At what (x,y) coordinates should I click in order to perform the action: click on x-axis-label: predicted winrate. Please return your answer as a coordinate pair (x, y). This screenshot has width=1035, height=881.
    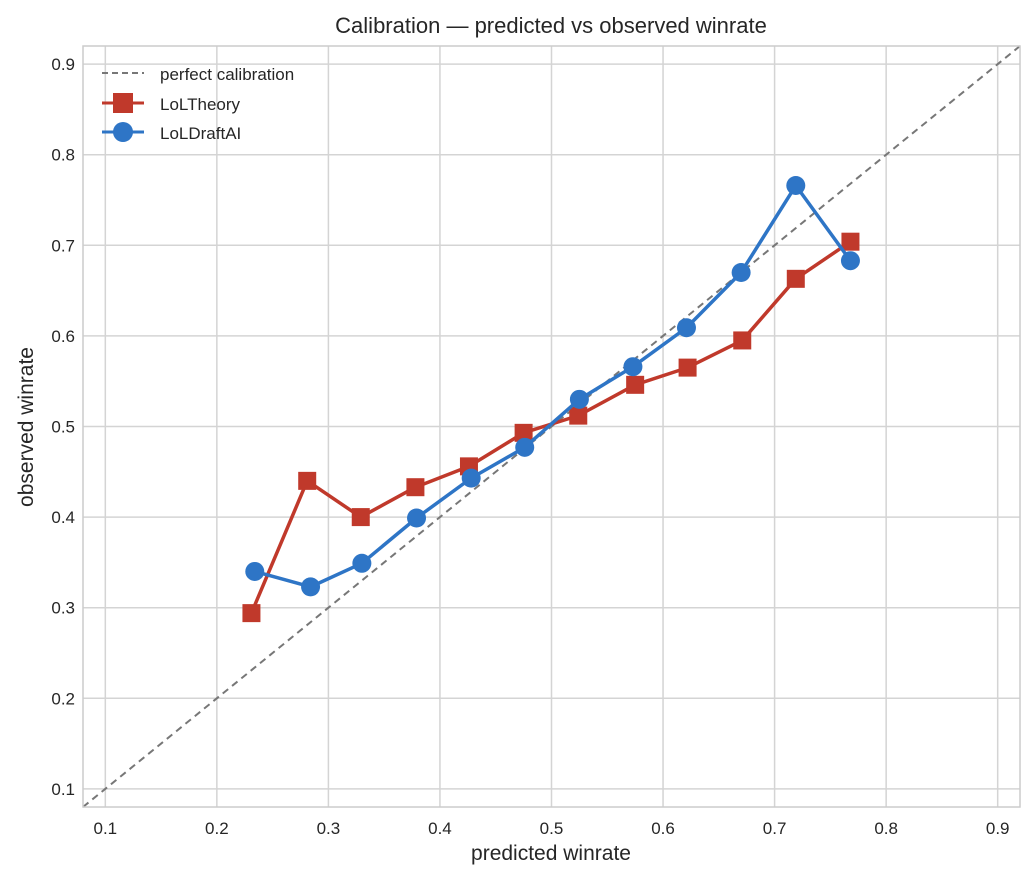
    Looking at the image, I should click on (551, 853).